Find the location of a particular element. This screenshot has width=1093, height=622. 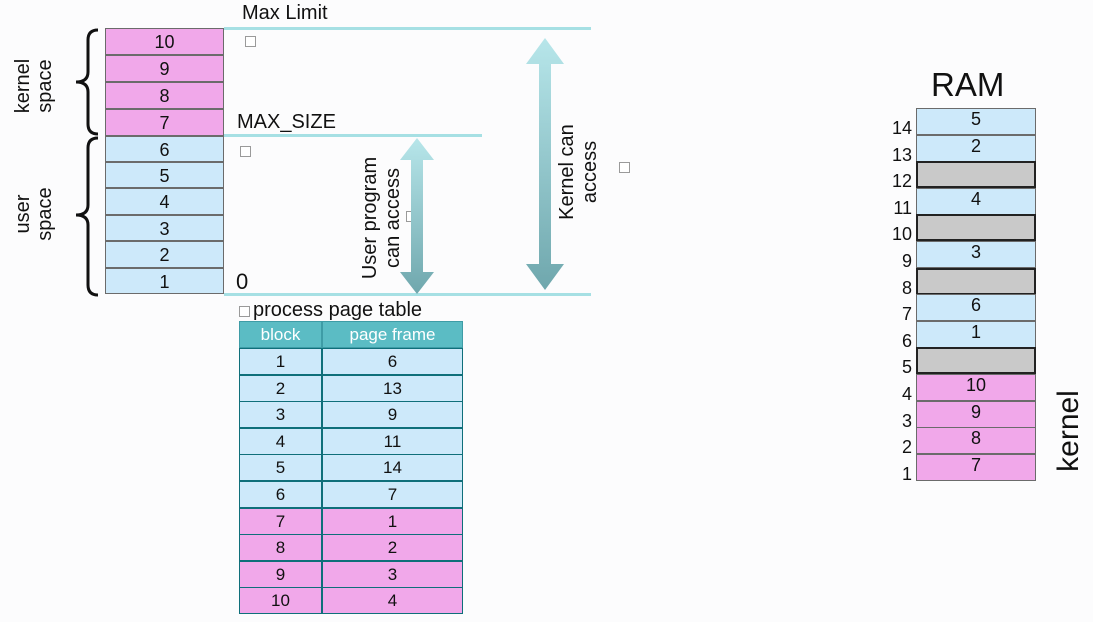

pt-header-frame: page frame is located at coordinates (392, 334).